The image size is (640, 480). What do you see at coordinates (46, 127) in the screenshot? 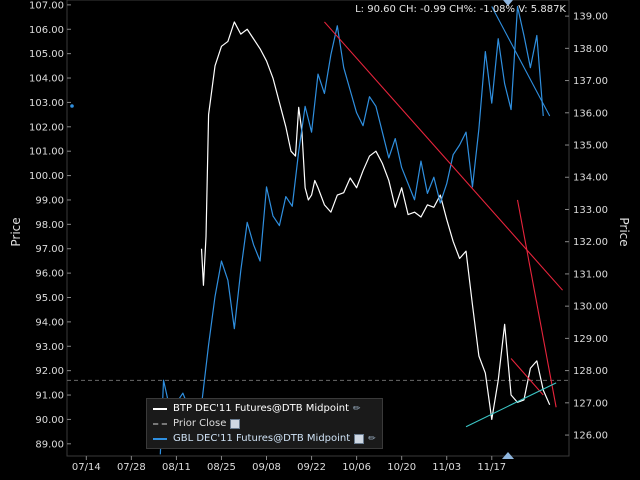
I see `left-tick-label: 102.00` at bounding box center [46, 127].